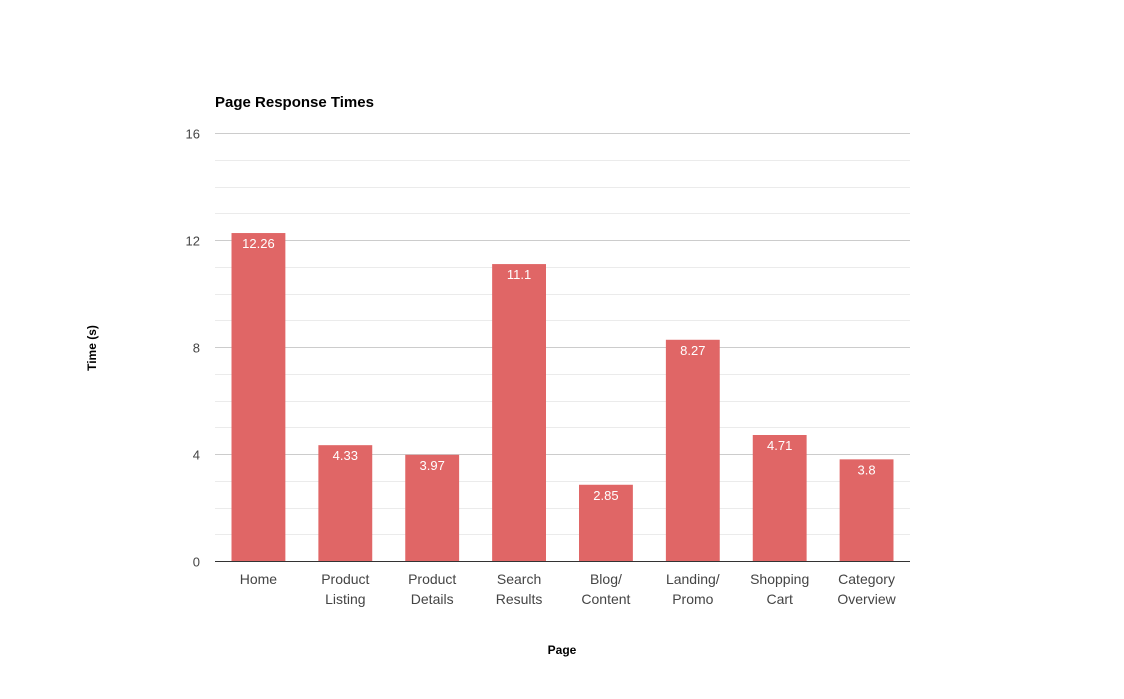 The image size is (1124, 699). Describe the element at coordinates (779, 445) in the screenshot. I see `bar-data-label: 4.71` at that location.